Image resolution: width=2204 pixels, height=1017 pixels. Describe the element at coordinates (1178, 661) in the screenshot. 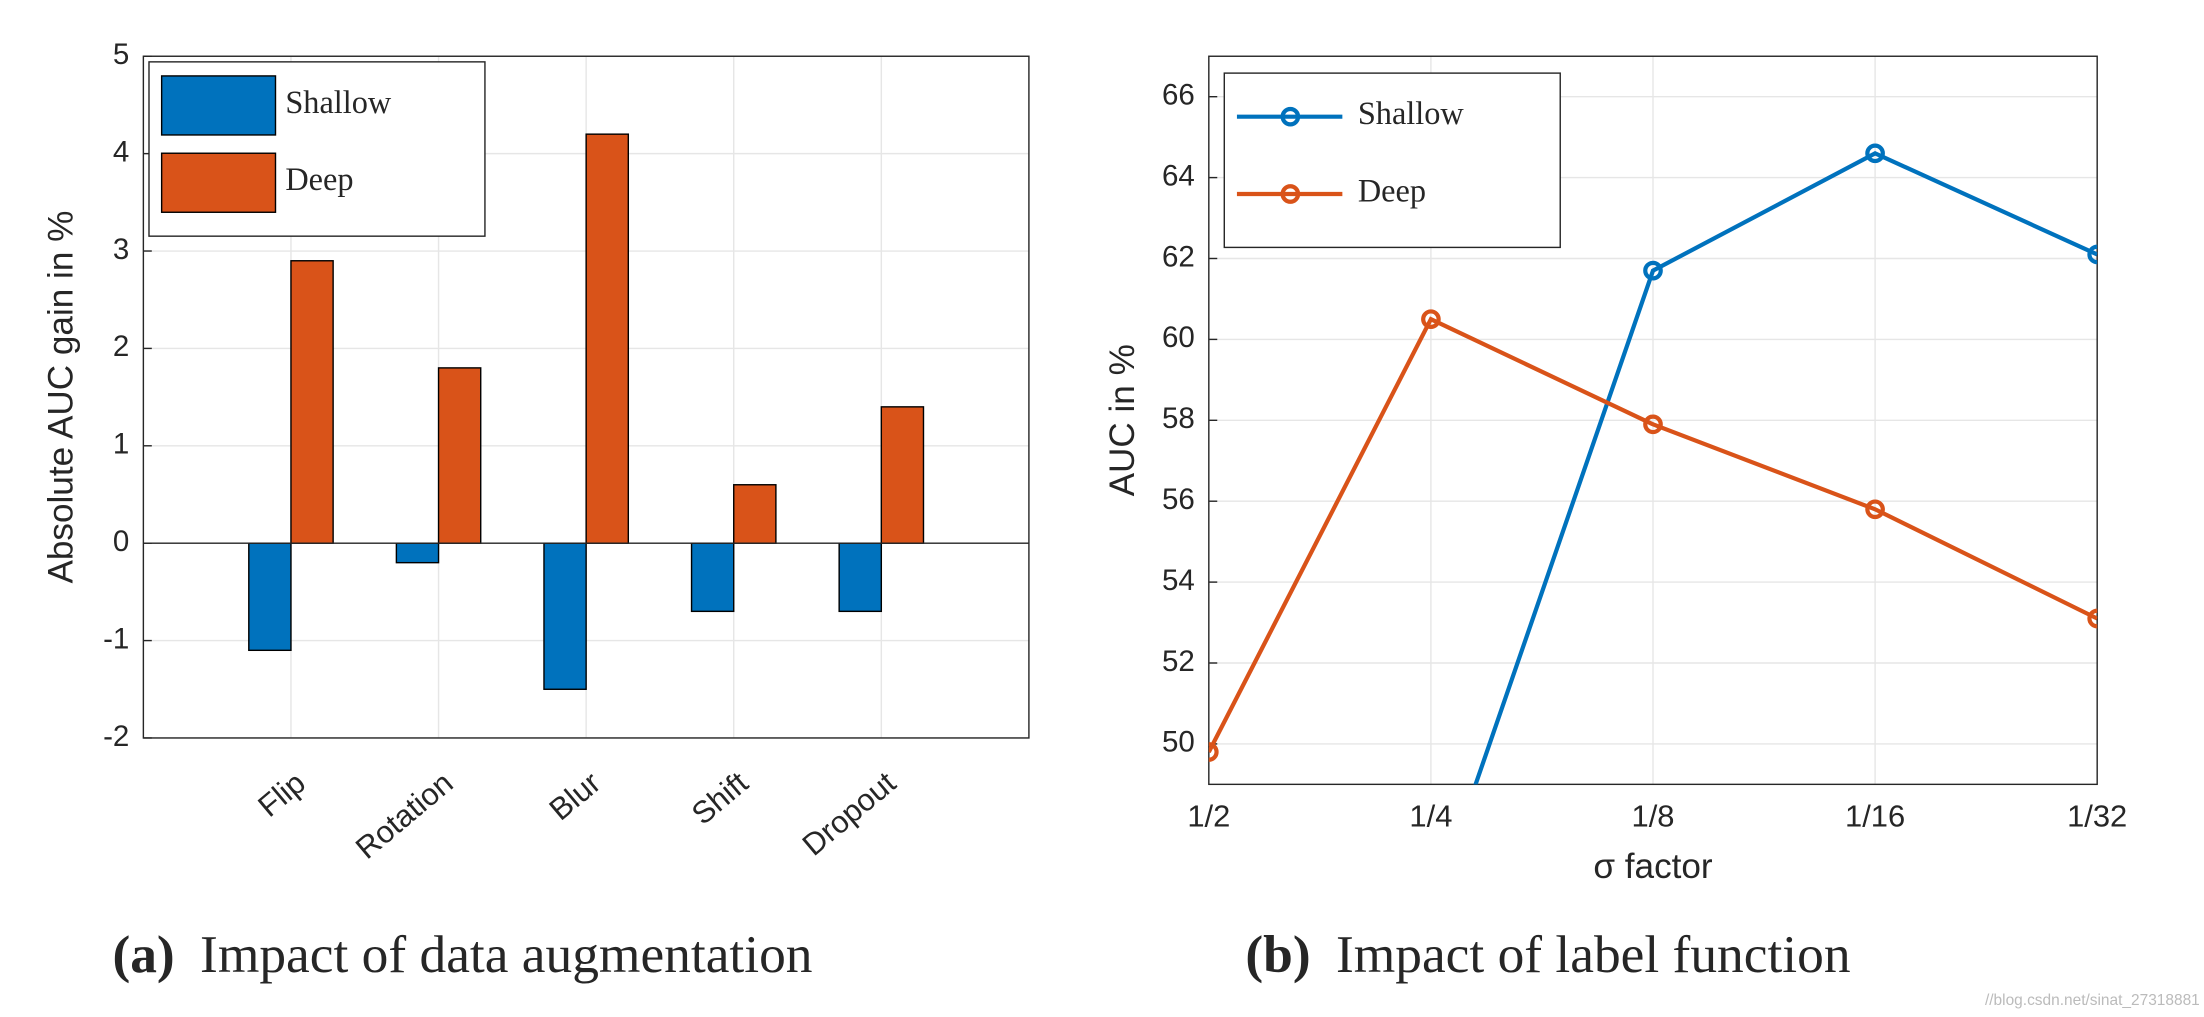

I see `y-tick-label: 52` at that location.